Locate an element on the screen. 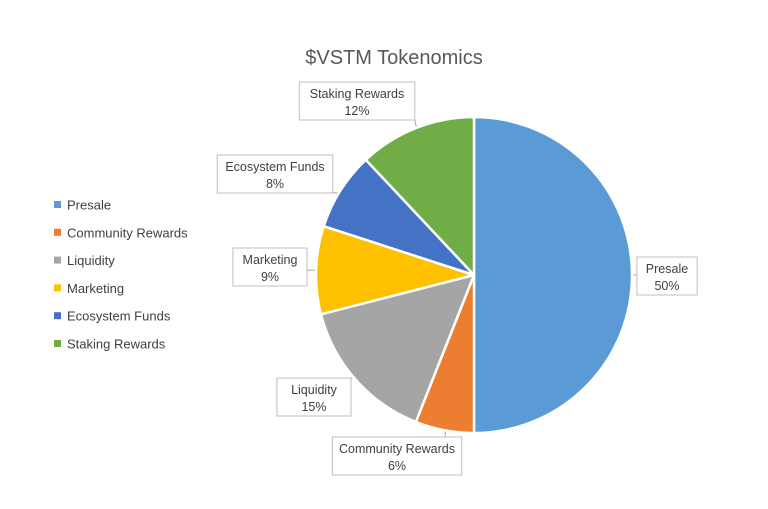  callout-box-ecosystem-funds is located at coordinates (275, 174).